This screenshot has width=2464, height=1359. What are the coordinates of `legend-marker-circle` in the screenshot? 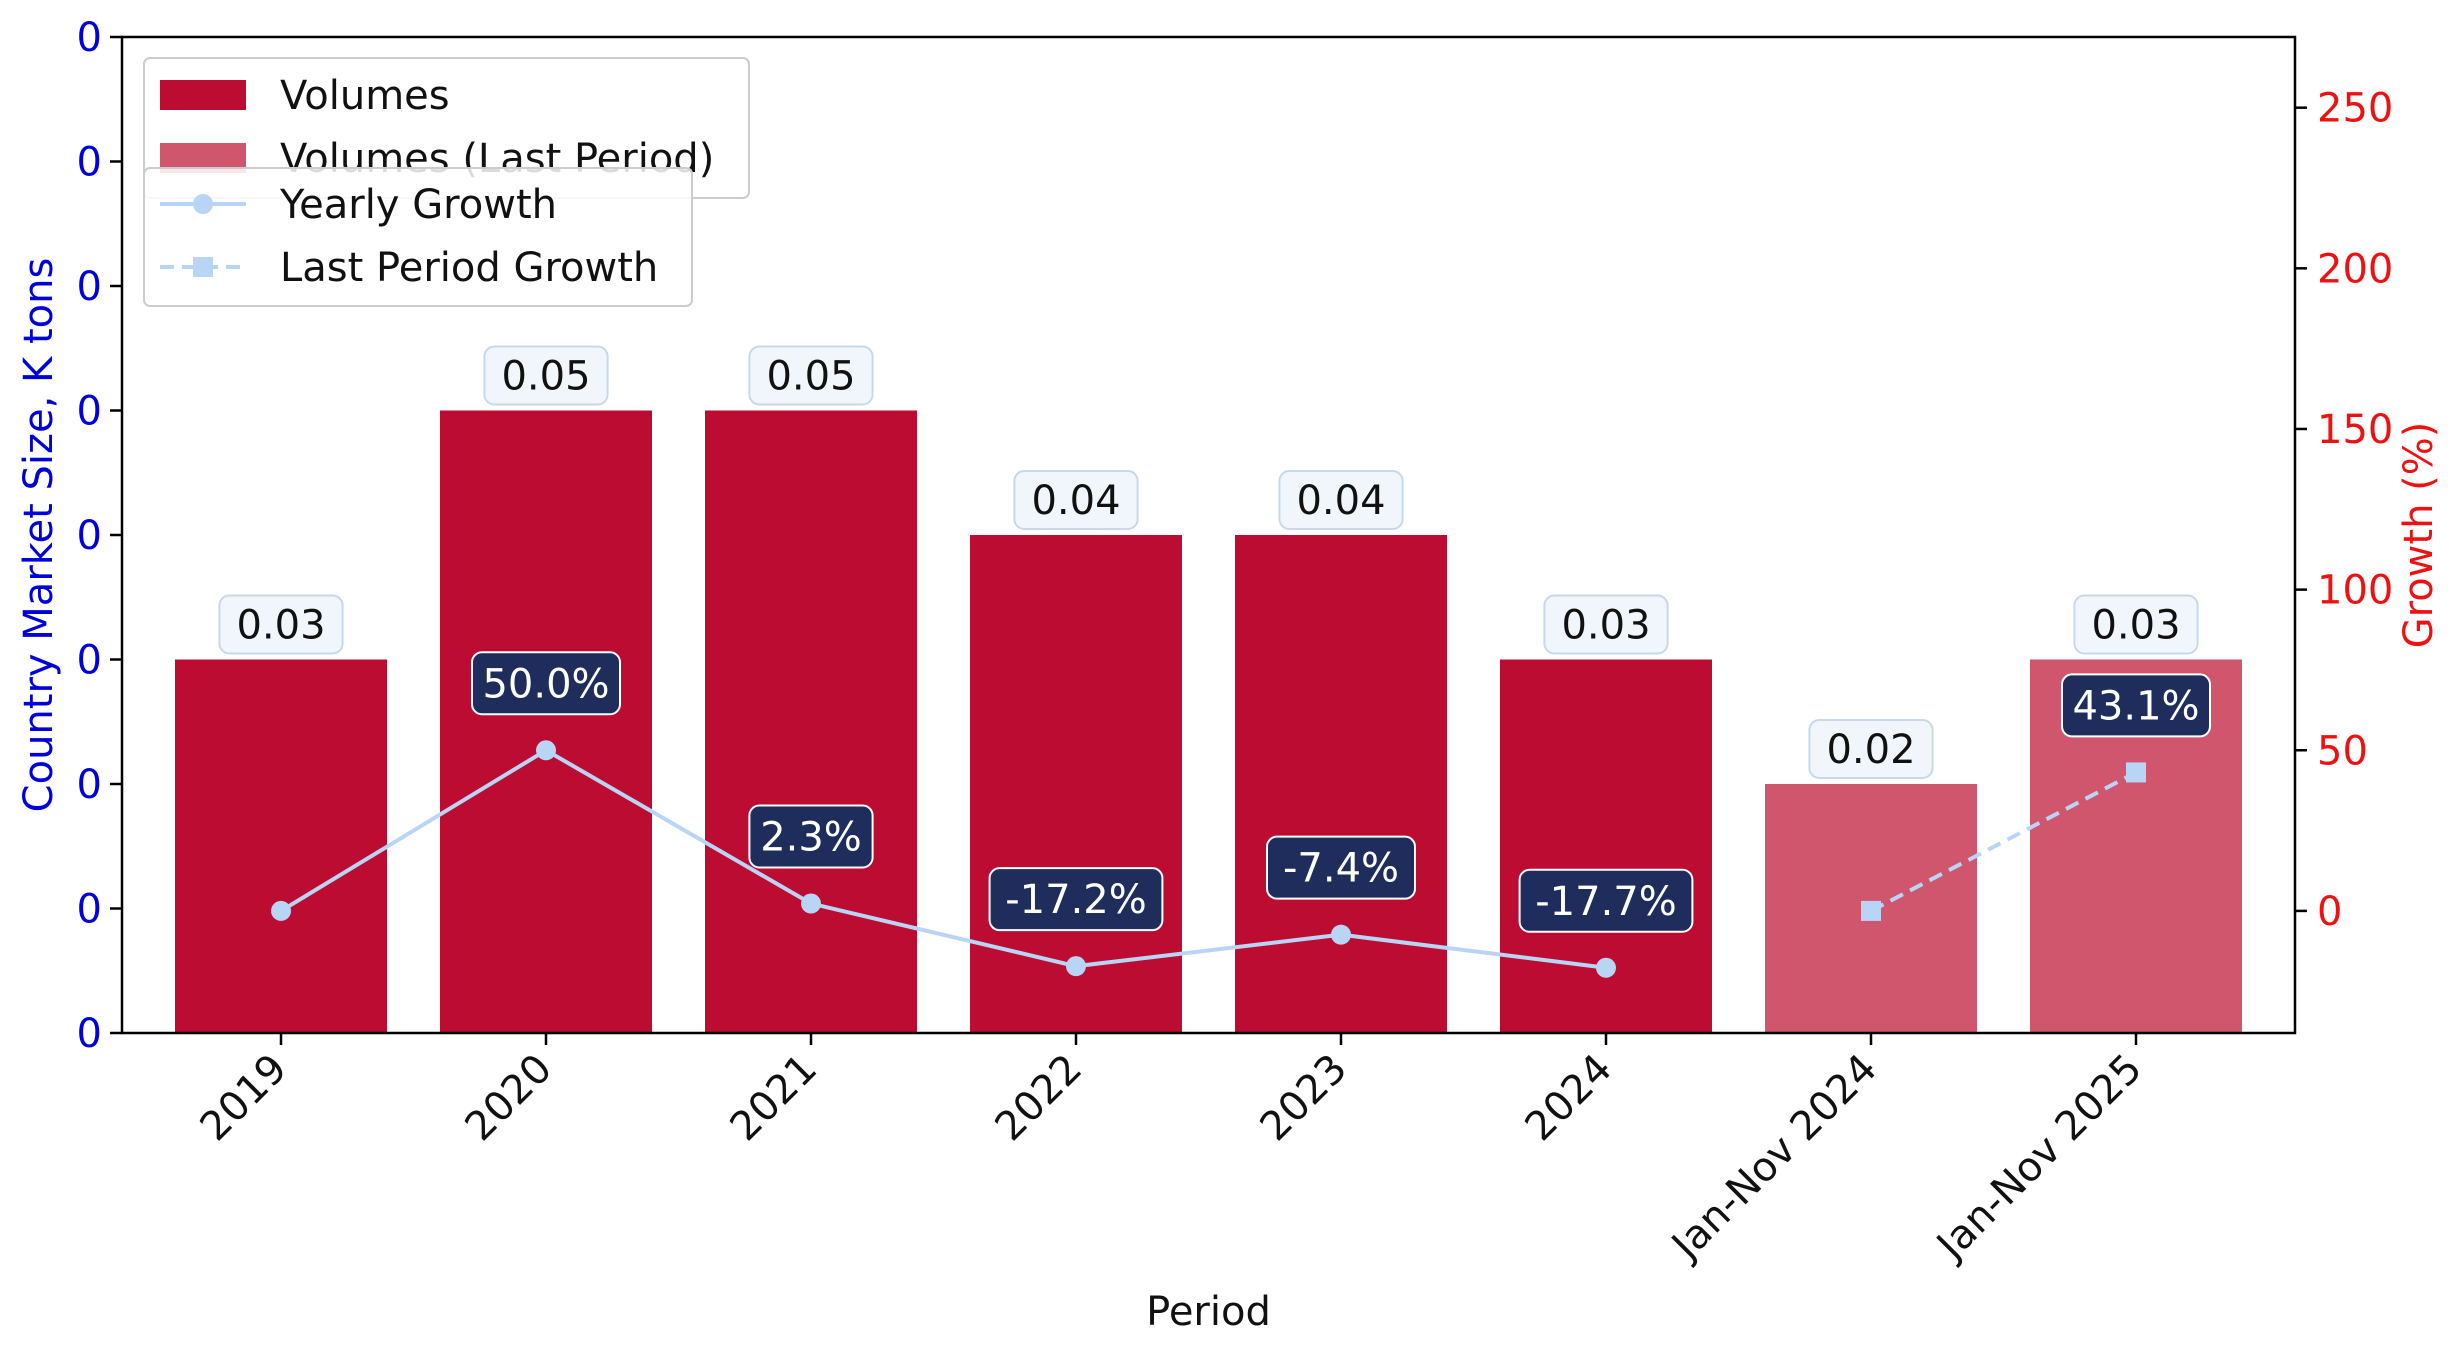 It's located at (203, 204).